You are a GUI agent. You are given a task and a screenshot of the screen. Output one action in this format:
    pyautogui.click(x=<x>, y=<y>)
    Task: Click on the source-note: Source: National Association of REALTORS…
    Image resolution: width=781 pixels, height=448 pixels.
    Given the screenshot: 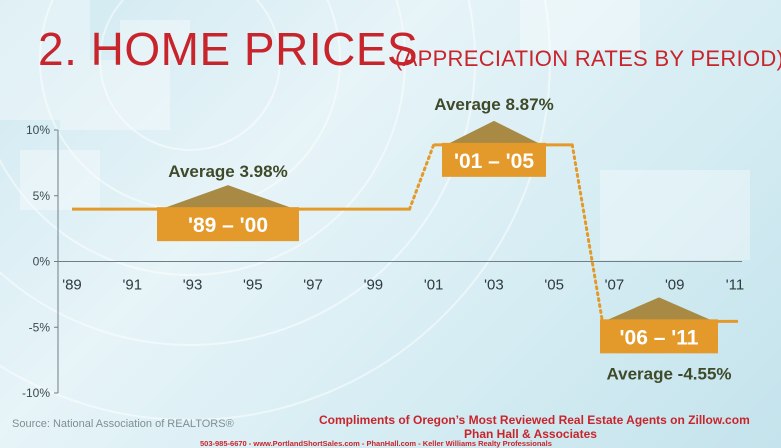 What is the action you would take?
    pyautogui.click(x=123, y=424)
    